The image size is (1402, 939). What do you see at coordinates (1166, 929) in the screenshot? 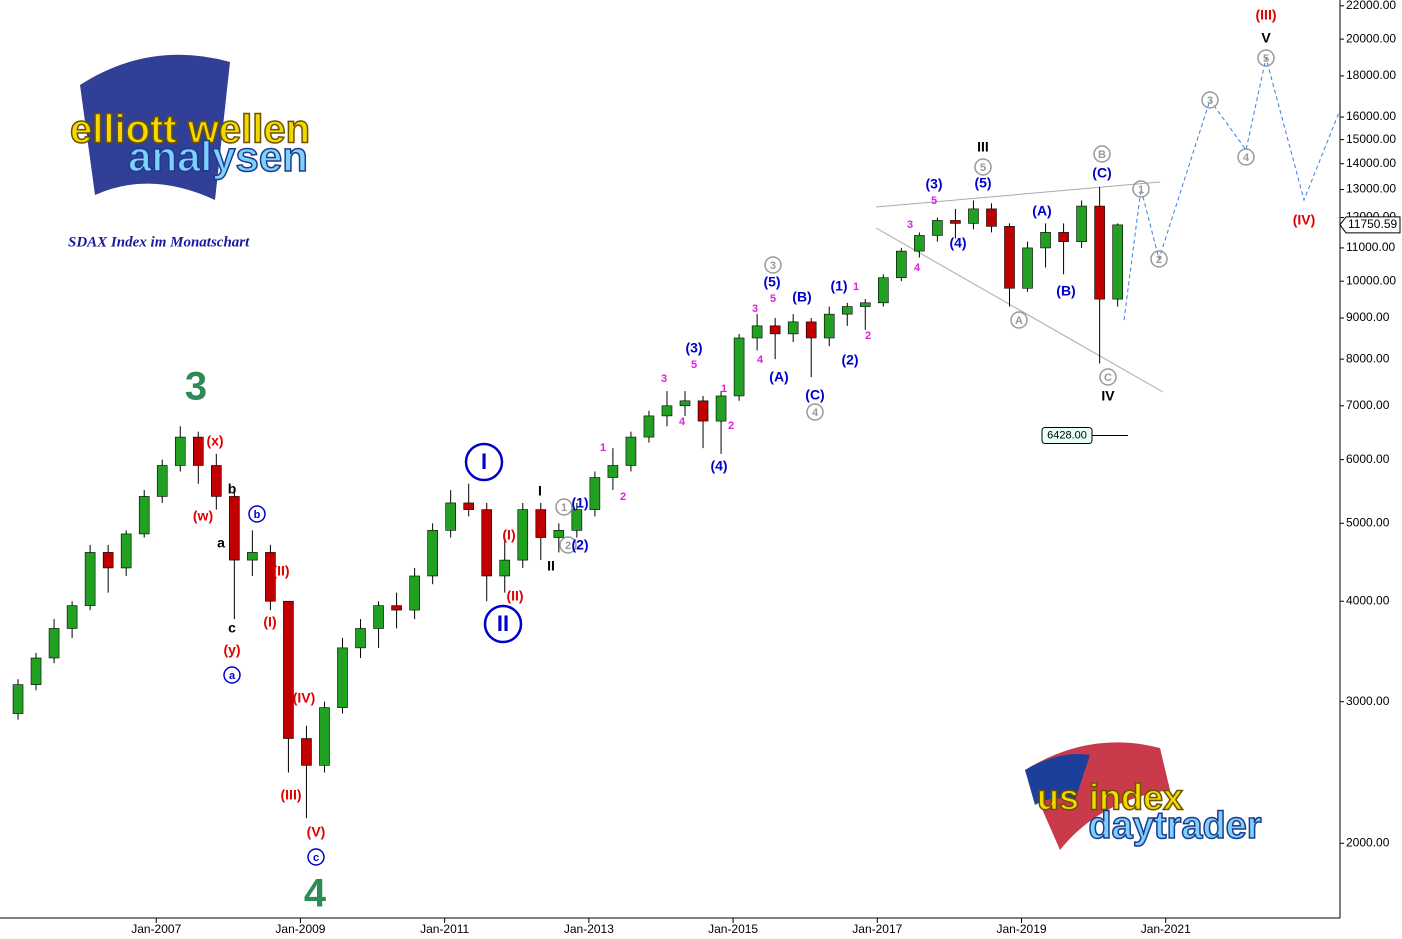
I see `x-tick-label: Jan-2021` at bounding box center [1166, 929].